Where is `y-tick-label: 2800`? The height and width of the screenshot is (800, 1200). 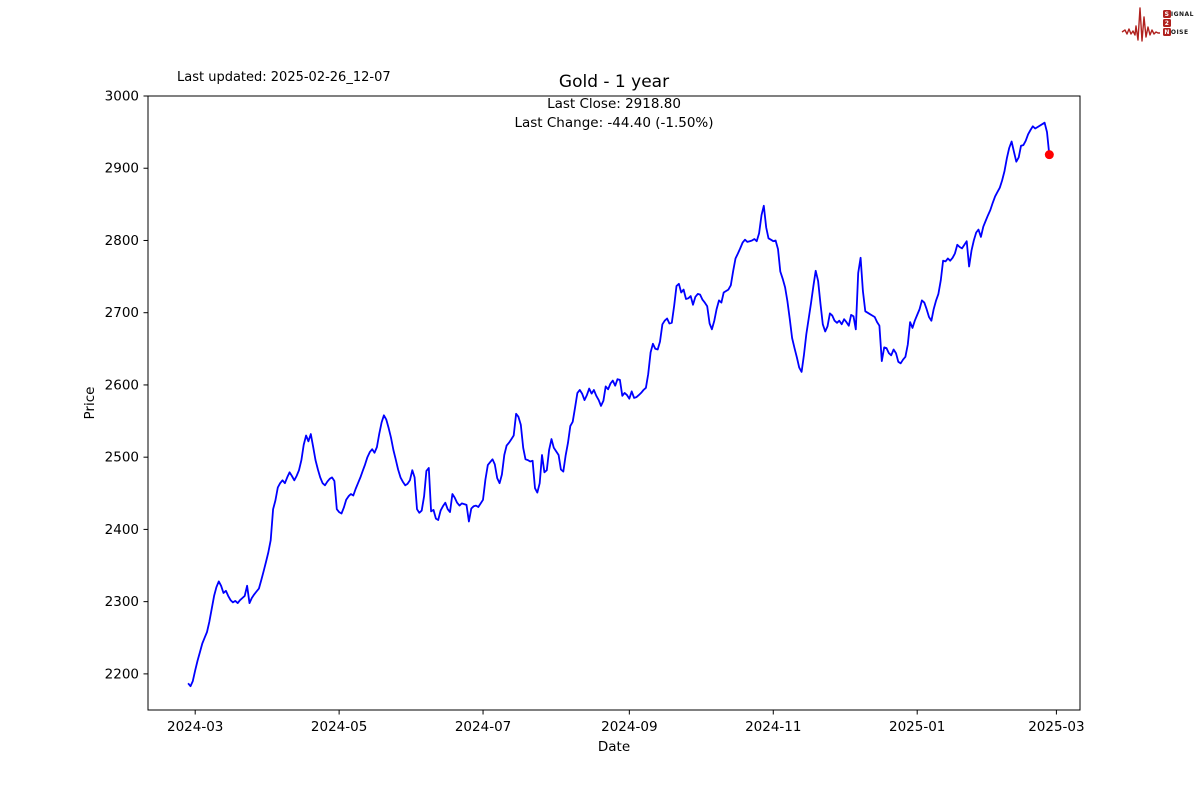 y-tick-label: 2800 is located at coordinates (122, 241).